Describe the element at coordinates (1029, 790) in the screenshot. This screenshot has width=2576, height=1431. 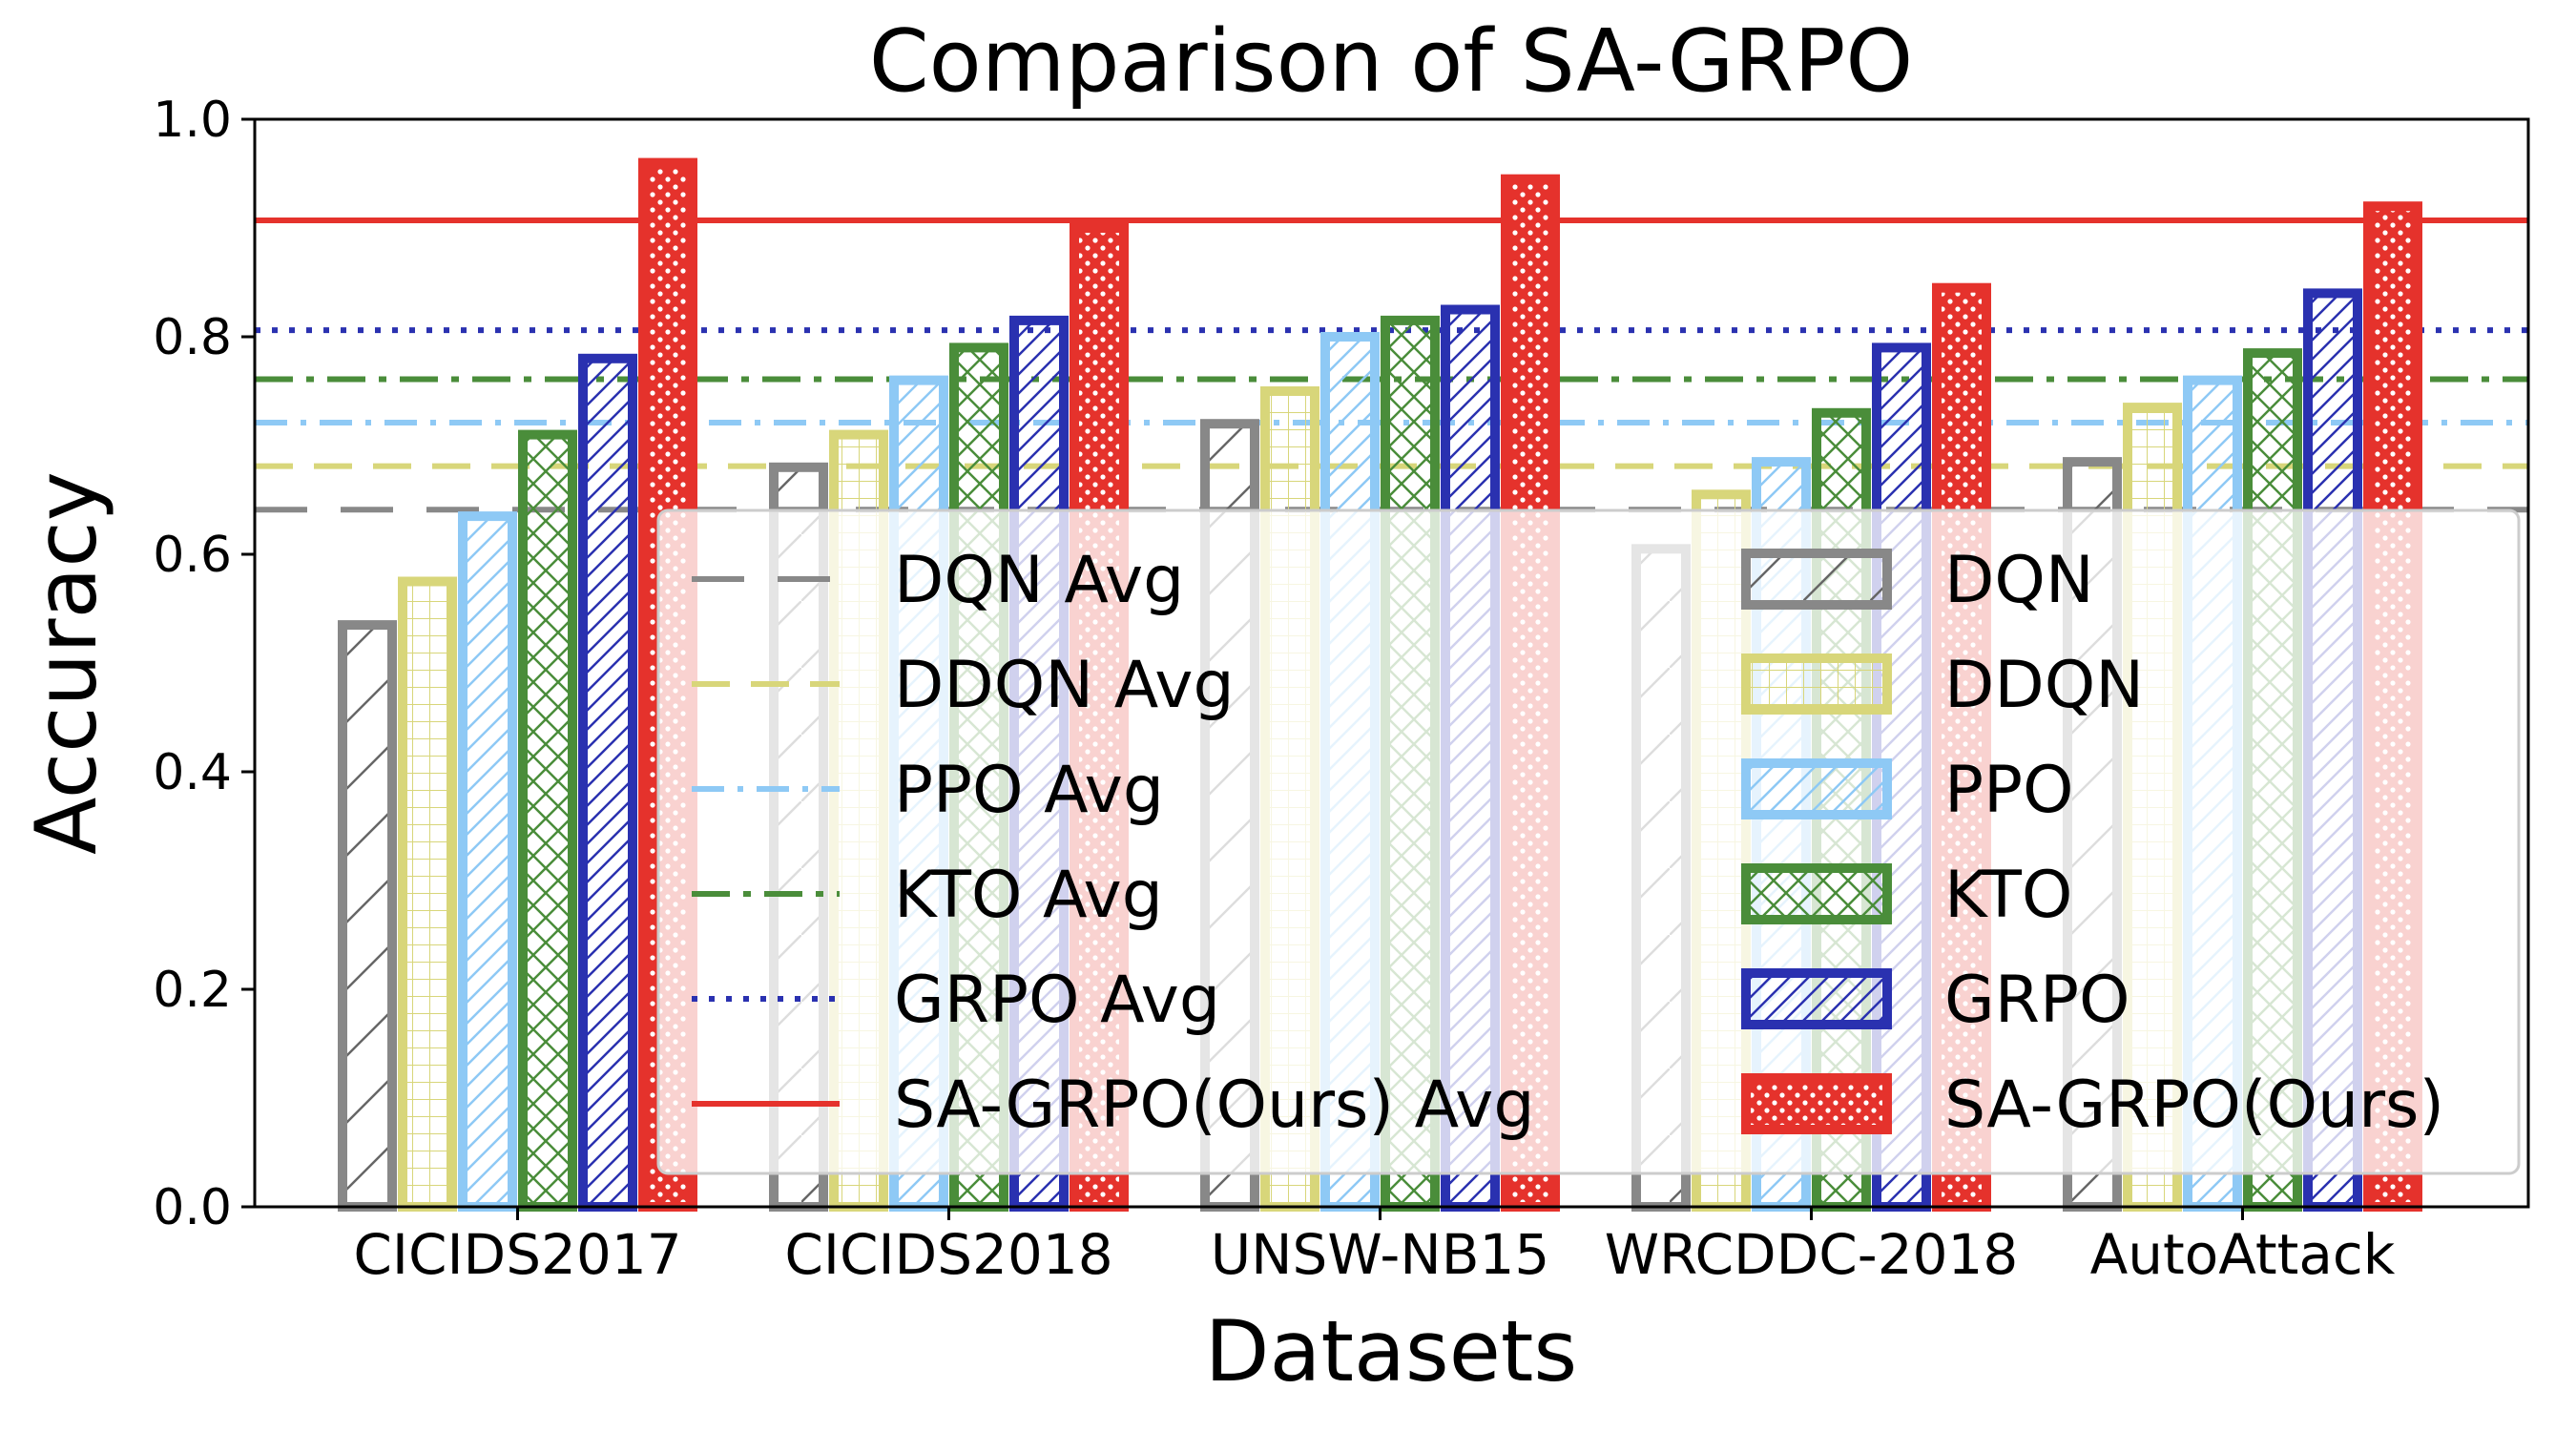
I see `legend-label: PPO Avg` at that location.